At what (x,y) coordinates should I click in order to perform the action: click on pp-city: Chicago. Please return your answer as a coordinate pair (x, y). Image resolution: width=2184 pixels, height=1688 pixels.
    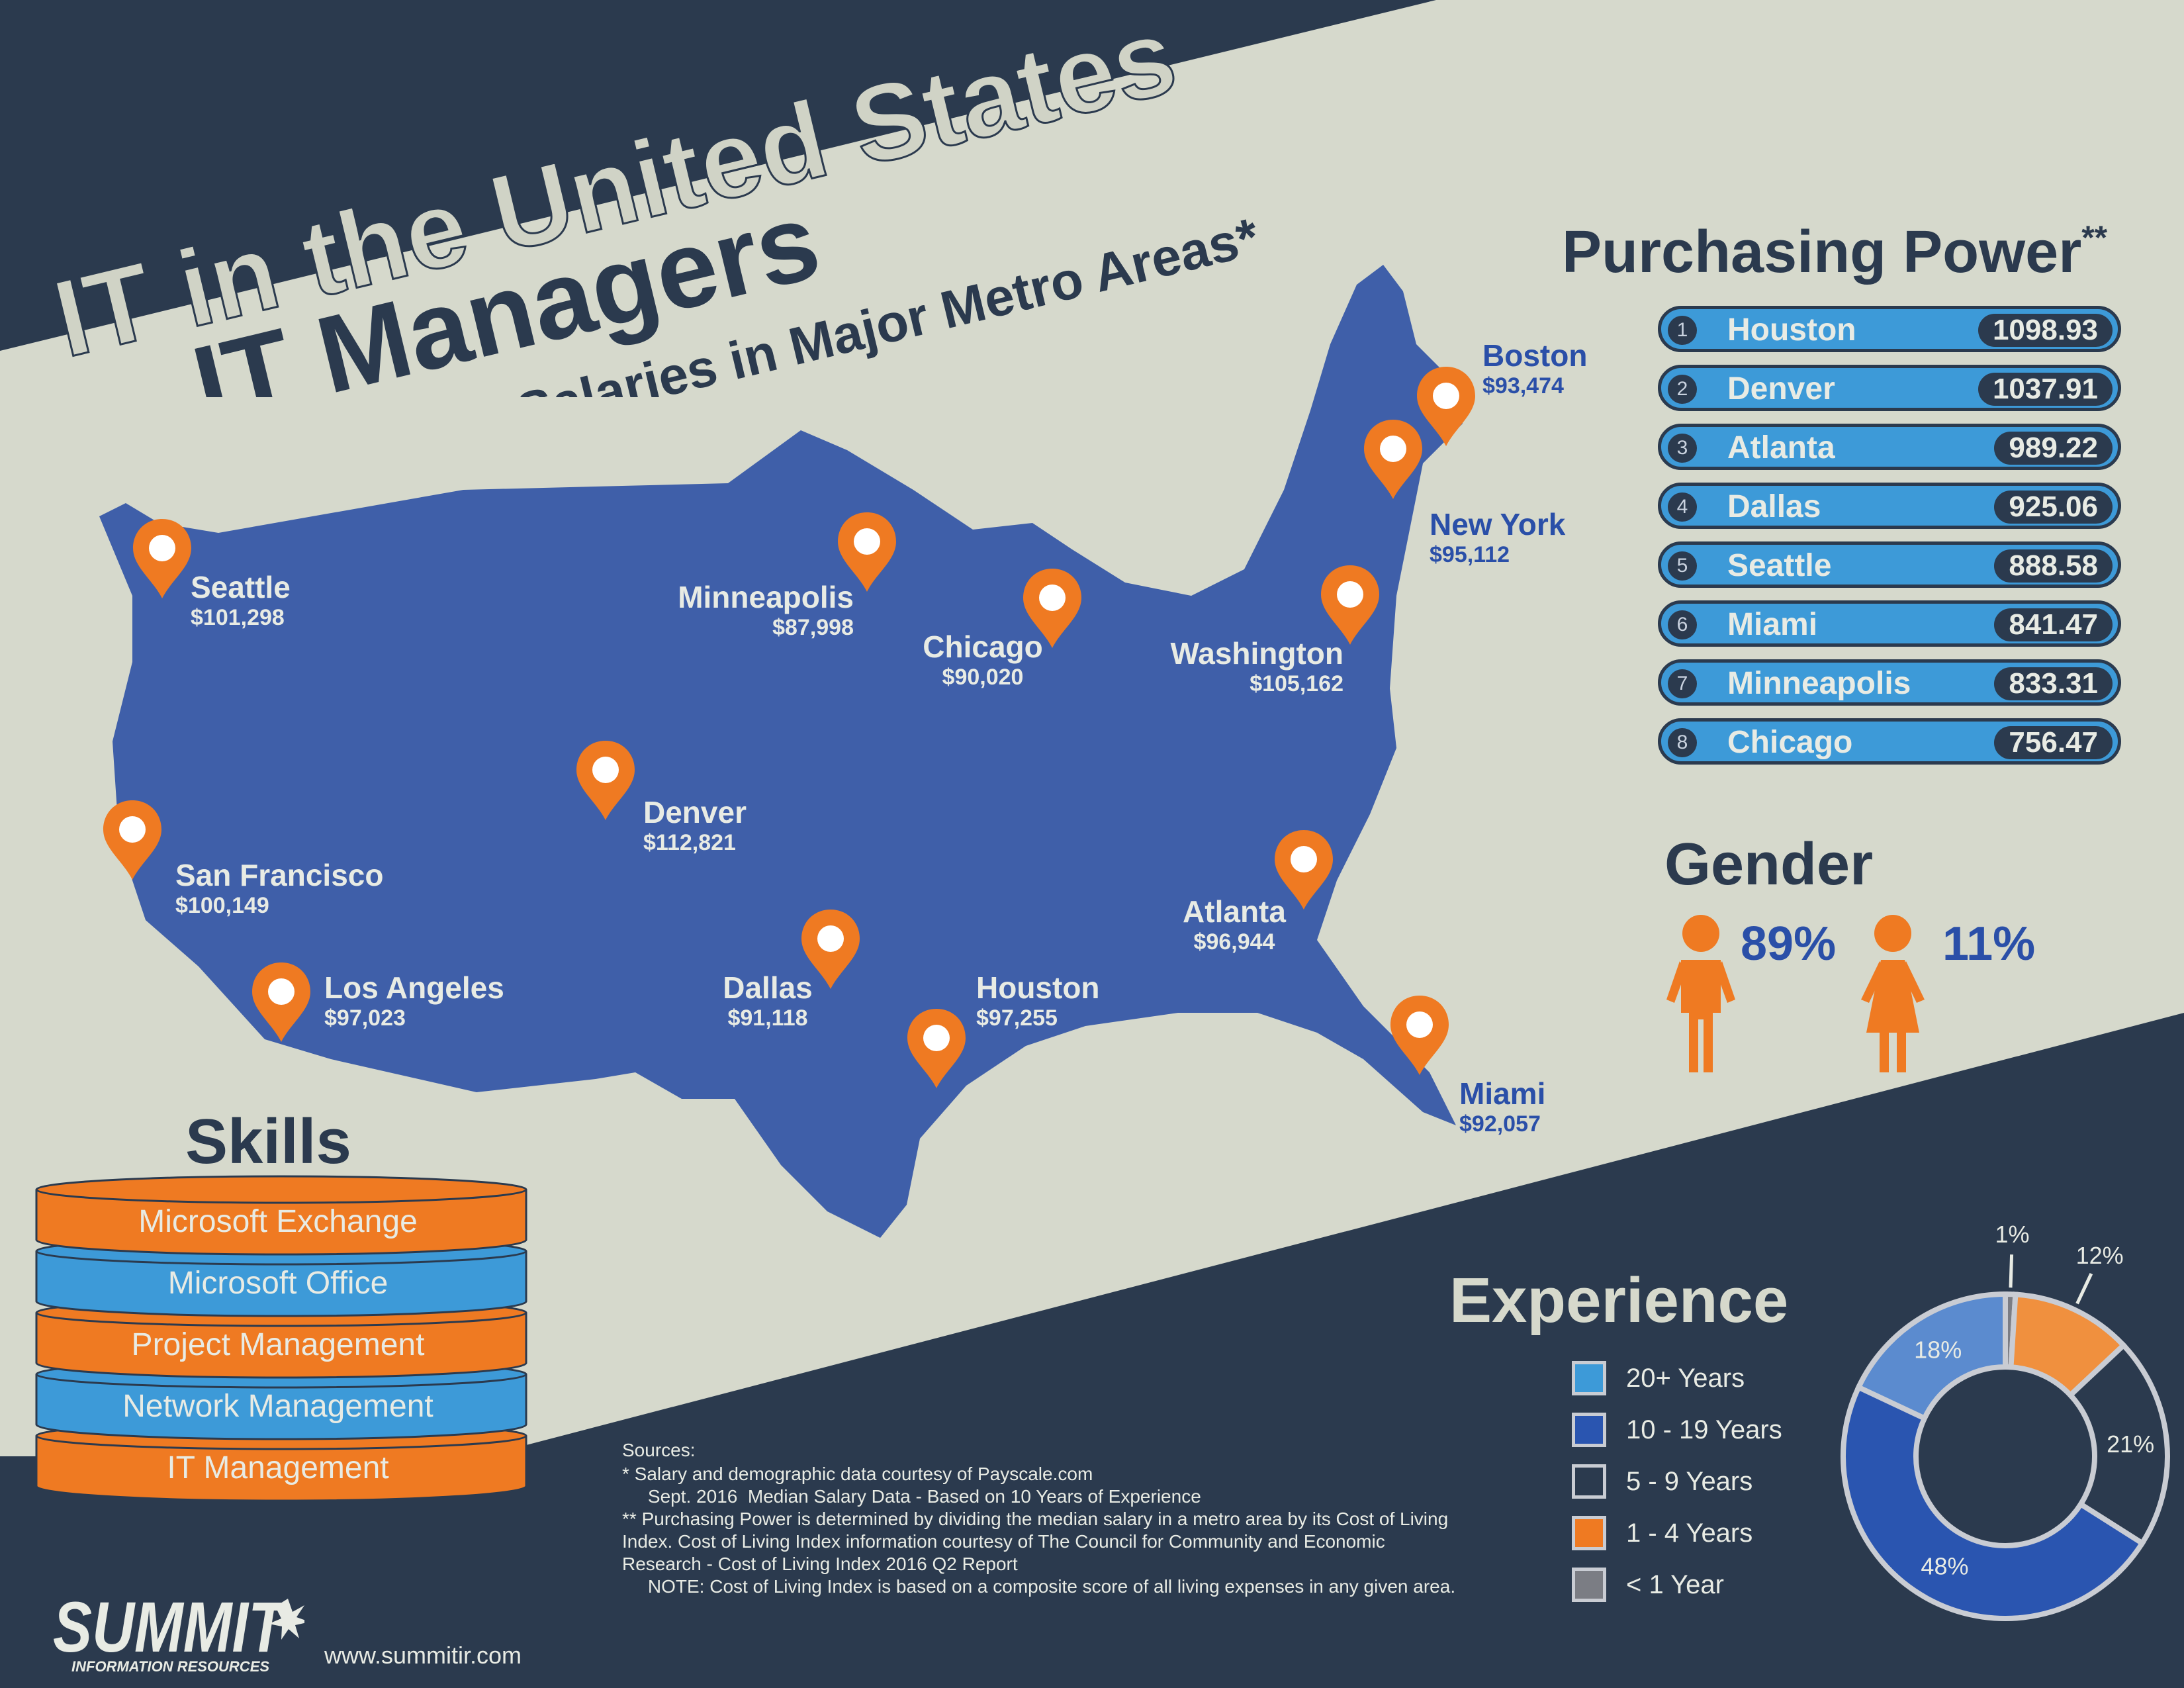
    Looking at the image, I should click on (1790, 742).